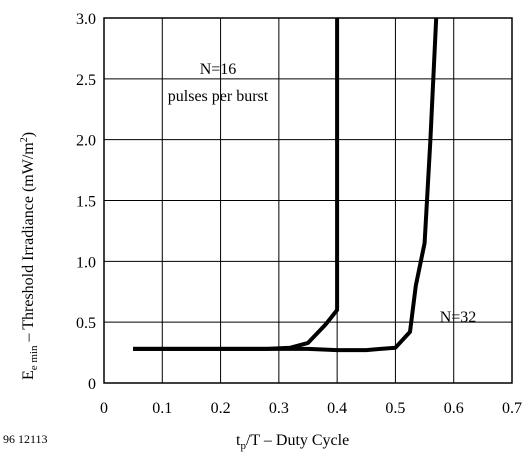 This screenshot has width=522, height=457. I want to click on y-tick-label: 1.0, so click(86, 262).